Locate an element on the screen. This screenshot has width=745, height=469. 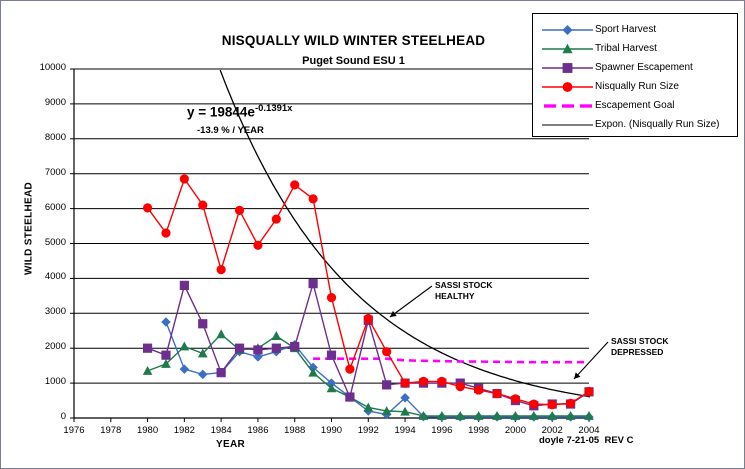
x-tick-label: 2004 is located at coordinates (589, 430).